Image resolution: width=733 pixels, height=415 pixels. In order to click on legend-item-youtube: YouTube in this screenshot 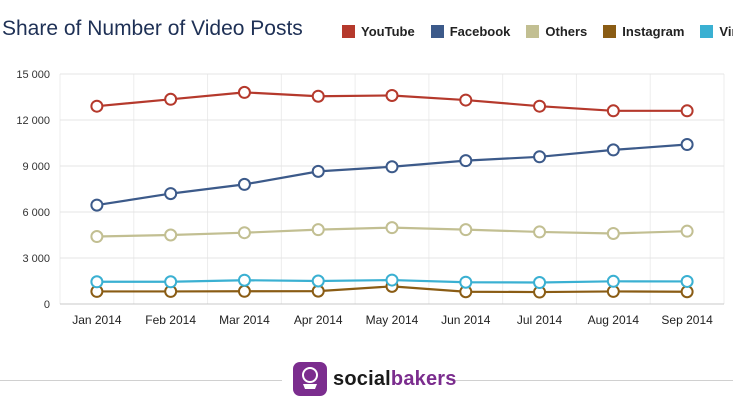, I will do `click(378, 31)`.